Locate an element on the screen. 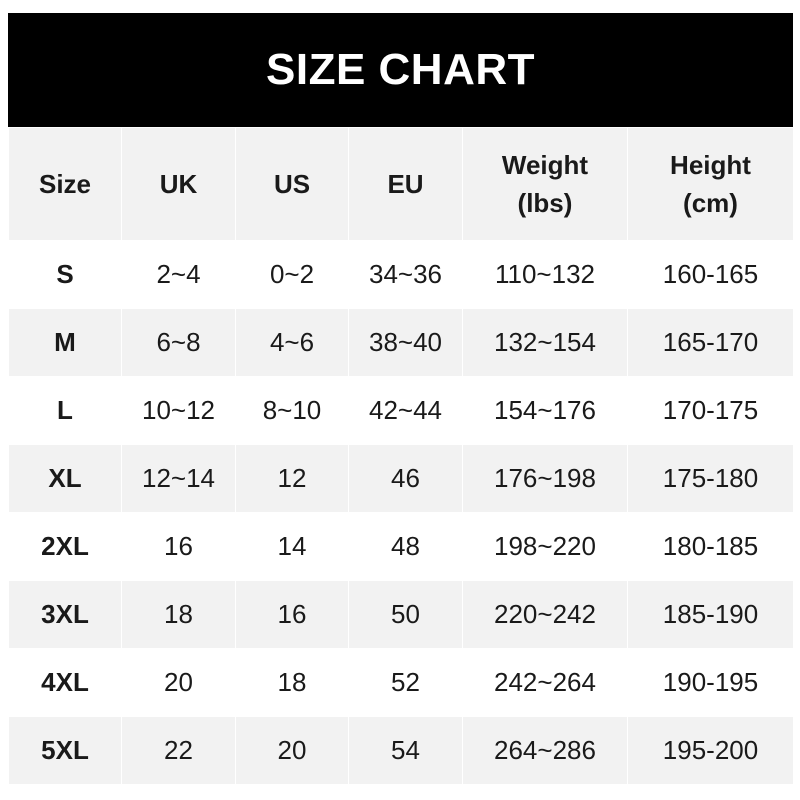  cell-eu: 52 is located at coordinates (405, 682).